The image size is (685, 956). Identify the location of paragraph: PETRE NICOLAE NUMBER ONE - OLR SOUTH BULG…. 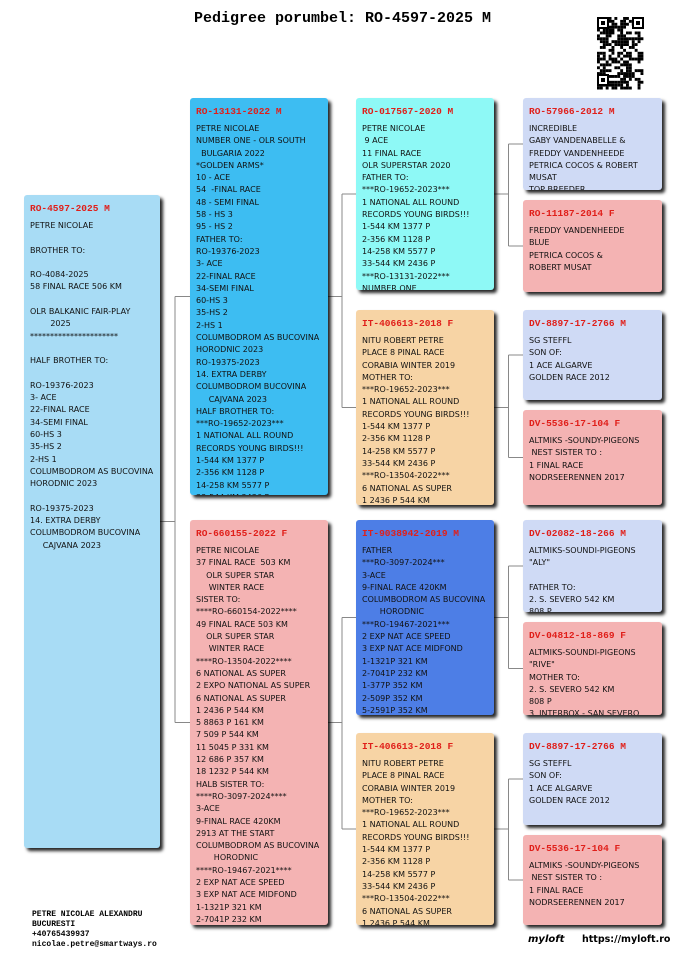
(259, 309).